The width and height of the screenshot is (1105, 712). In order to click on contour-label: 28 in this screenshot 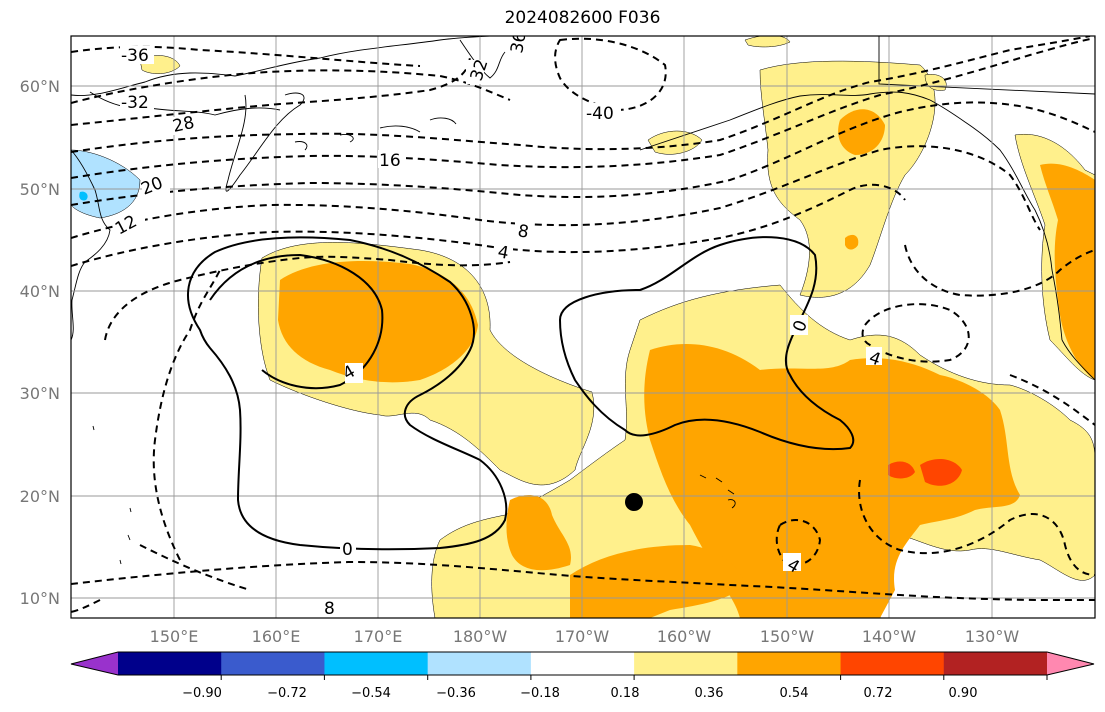, I will do `click(183, 125)`.